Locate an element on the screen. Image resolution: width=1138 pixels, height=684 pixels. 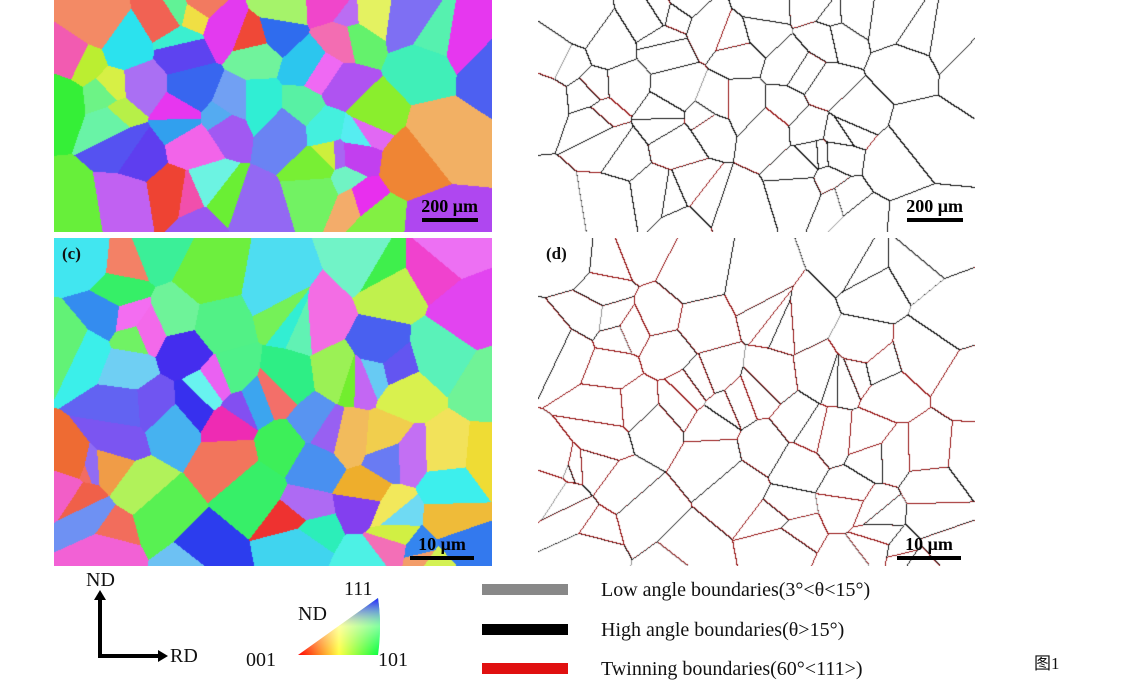
legend-label-low-angle: Low angle boundaries(3°<θ<15°) is located at coordinates (736, 590).